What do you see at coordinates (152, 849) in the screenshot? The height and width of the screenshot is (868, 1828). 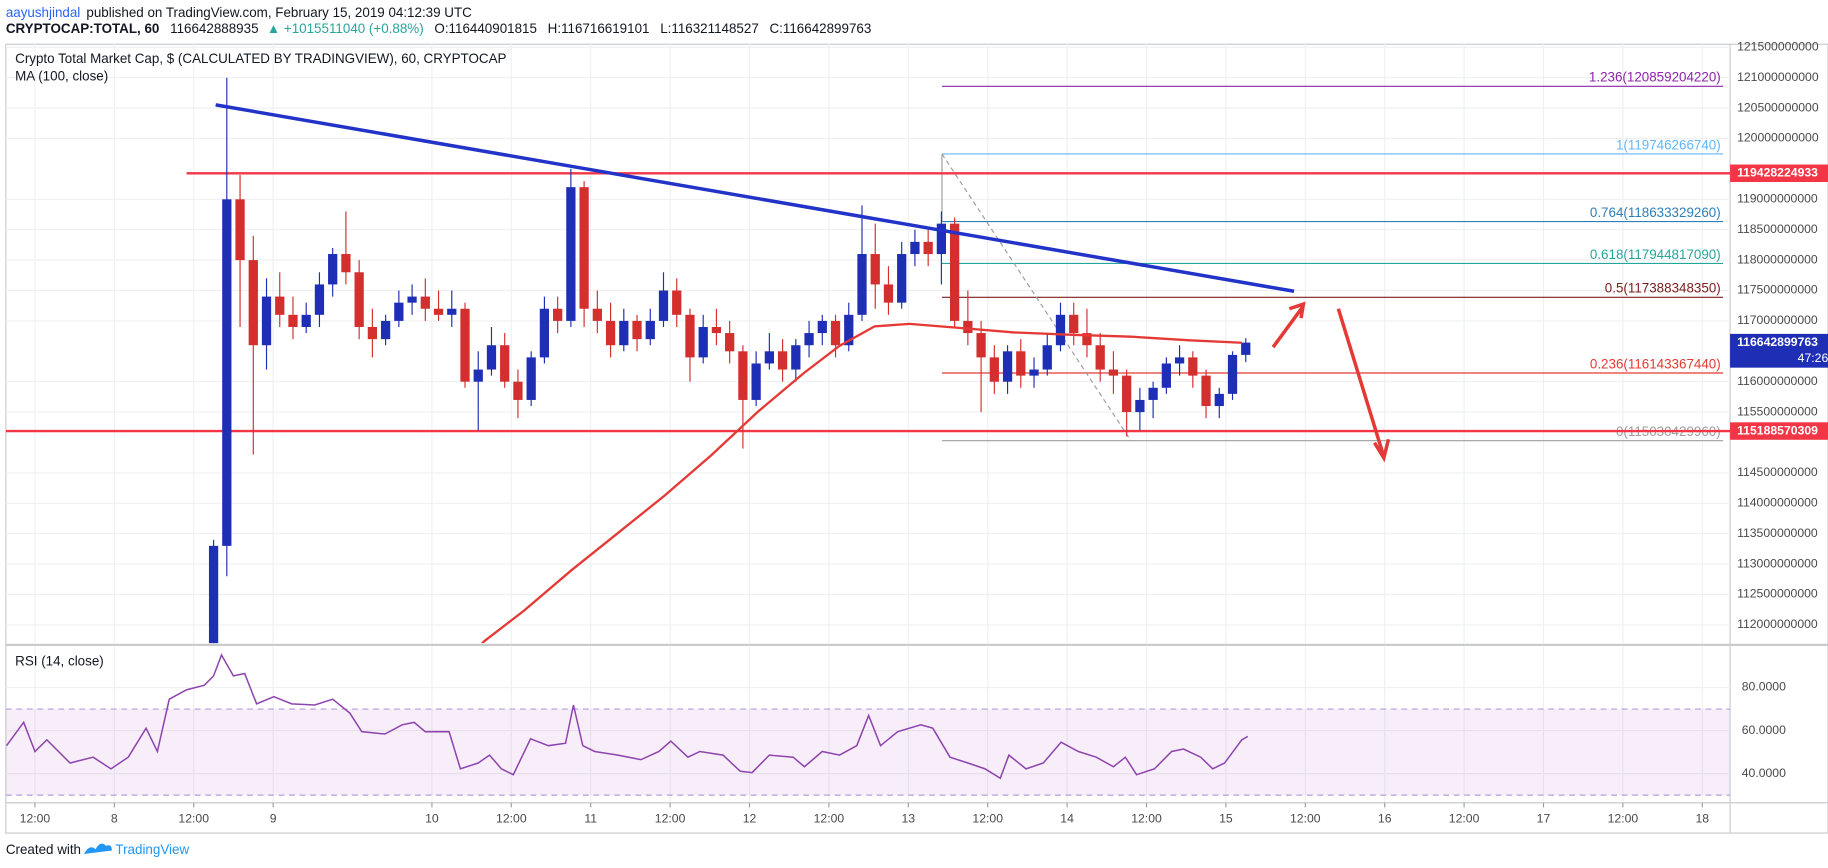 I see `brand: TradingView` at bounding box center [152, 849].